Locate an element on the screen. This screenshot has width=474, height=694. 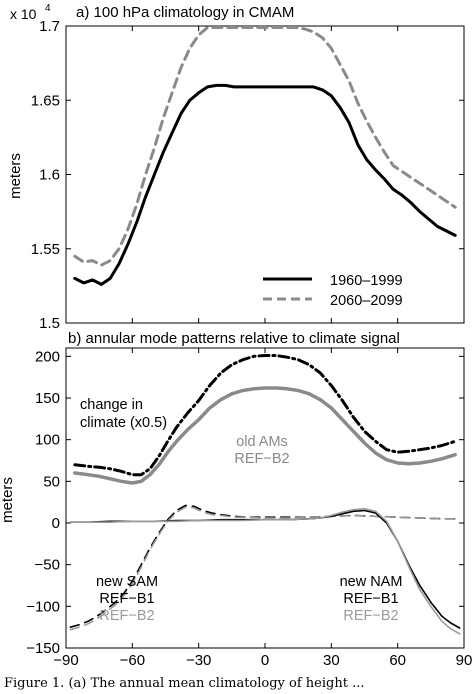
panel-a-legend: 1960–1999 2060–2099 is located at coordinates (333, 291).